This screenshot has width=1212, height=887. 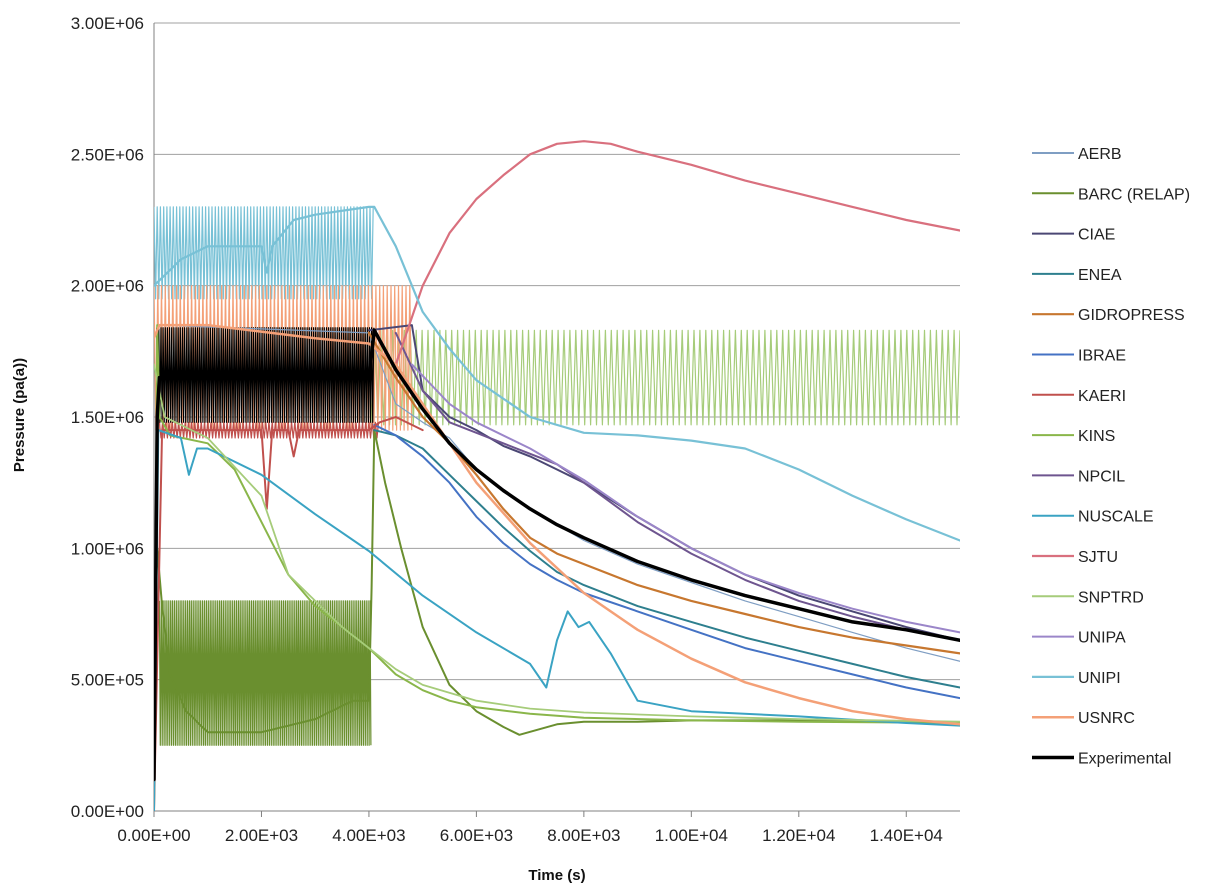 I want to click on x-tick-label: 2.00E+03, so click(x=261, y=835).